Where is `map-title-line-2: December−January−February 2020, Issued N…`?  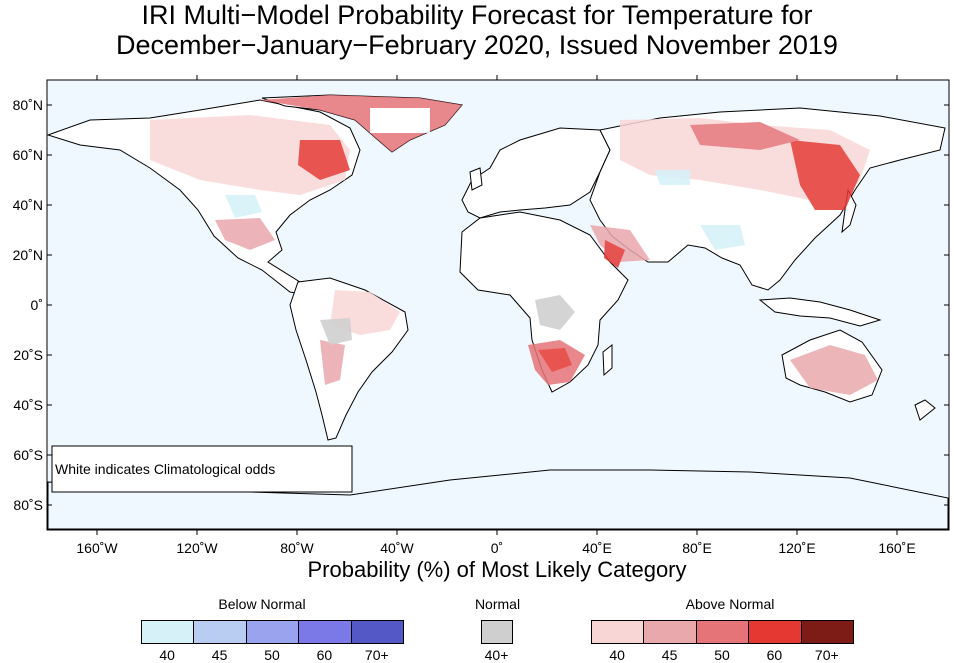
map-title-line-2: December−January−February 2020, Issued N… is located at coordinates (477, 45).